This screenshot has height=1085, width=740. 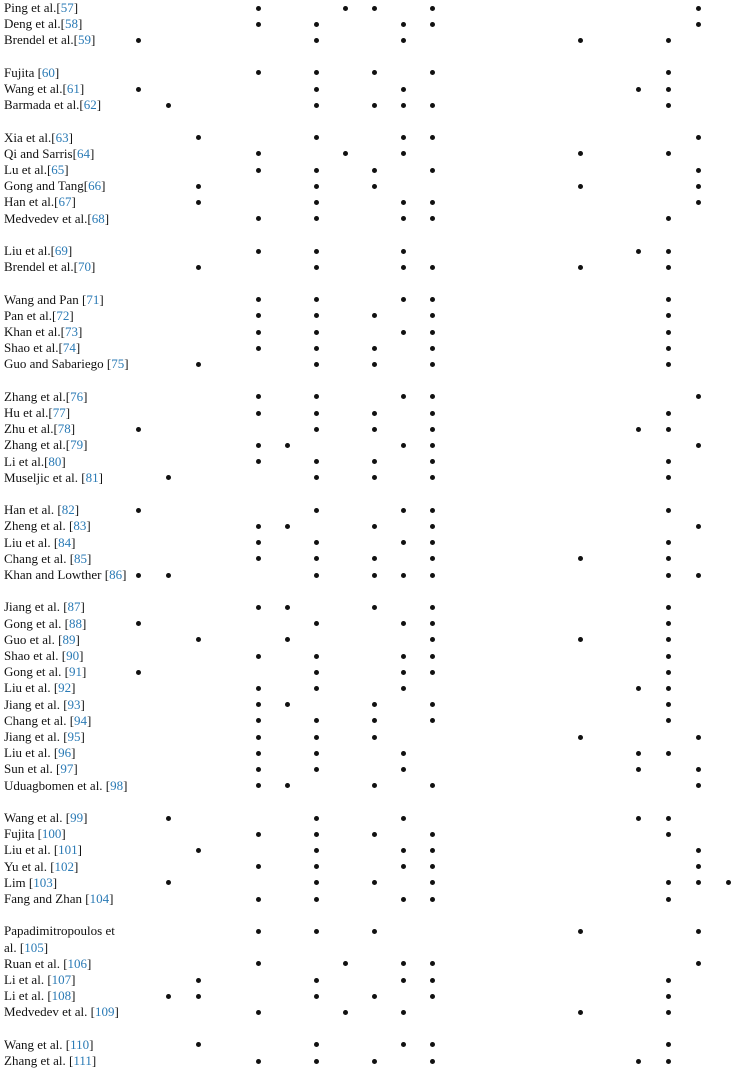 I want to click on reference-link: 77, so click(x=59, y=412).